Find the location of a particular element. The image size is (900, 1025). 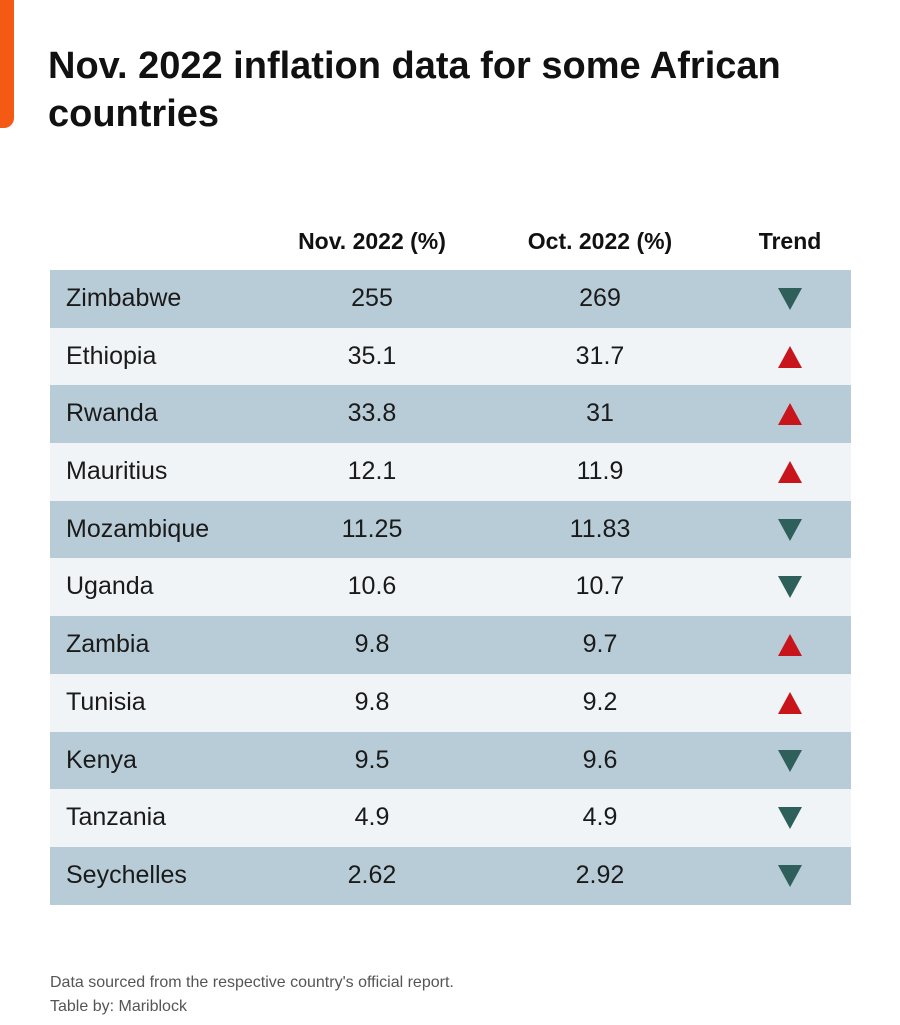

nov-value: 11.25 is located at coordinates (372, 528).